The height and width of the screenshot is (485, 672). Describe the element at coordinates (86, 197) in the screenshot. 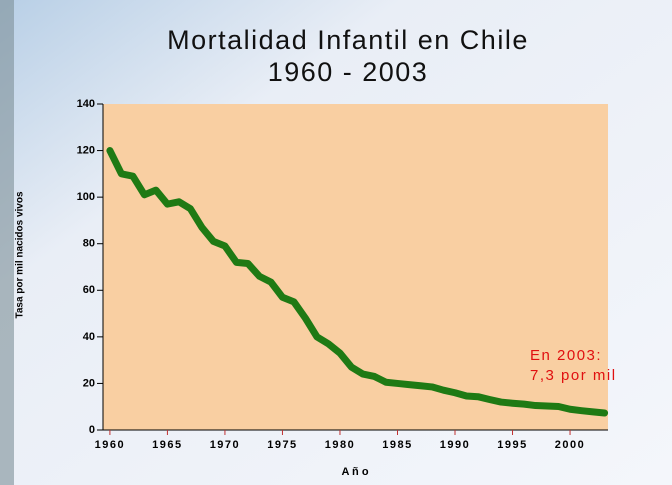

I see `y-tick-label: 100` at that location.